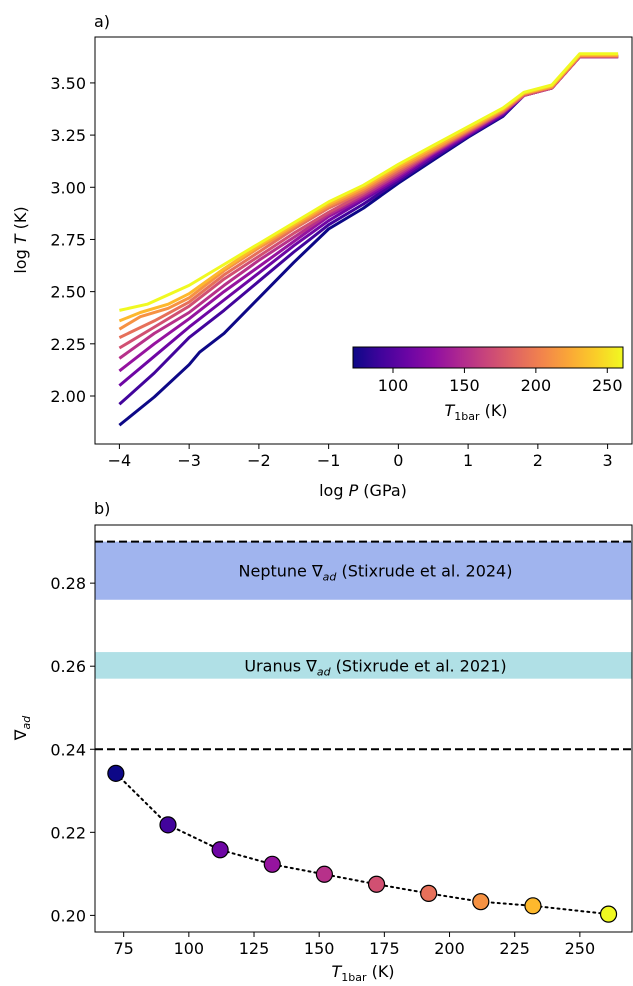  I want to click on colorbar-ticks: 100 150 200 250, so click(500, 381).